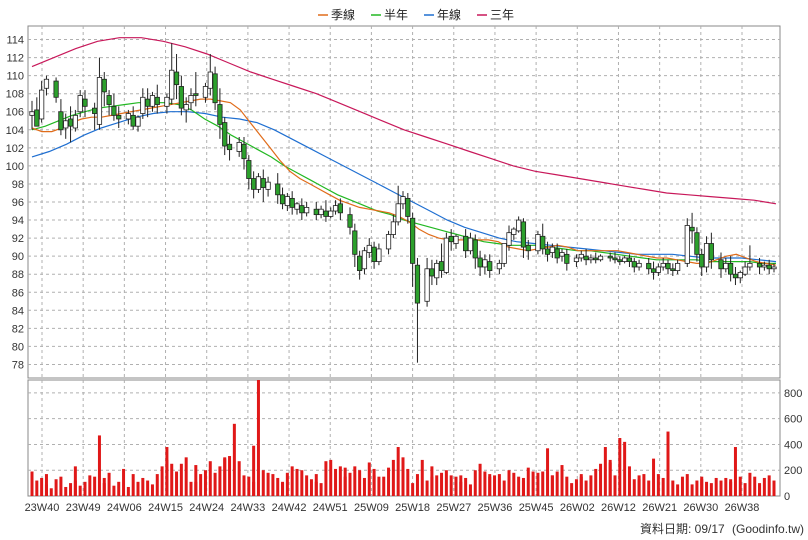 This screenshot has width=808, height=540. What do you see at coordinates (165, 508) in the screenshot?
I see `x-tick-label: 24W15` at bounding box center [165, 508].